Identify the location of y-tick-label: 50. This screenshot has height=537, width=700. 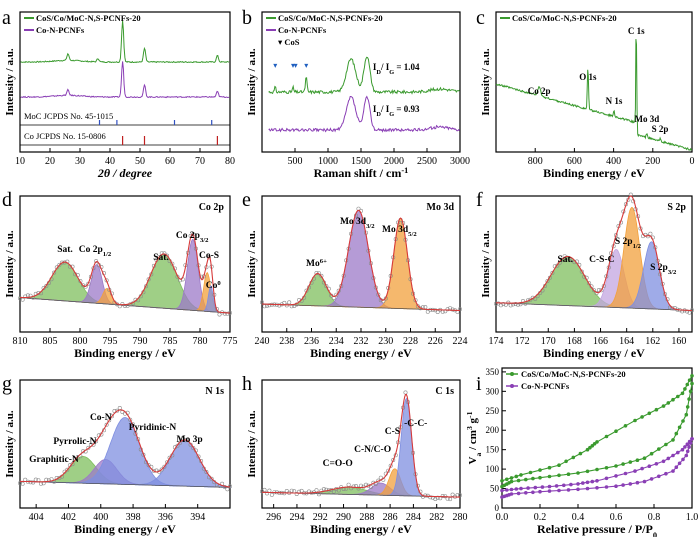
(495, 489).